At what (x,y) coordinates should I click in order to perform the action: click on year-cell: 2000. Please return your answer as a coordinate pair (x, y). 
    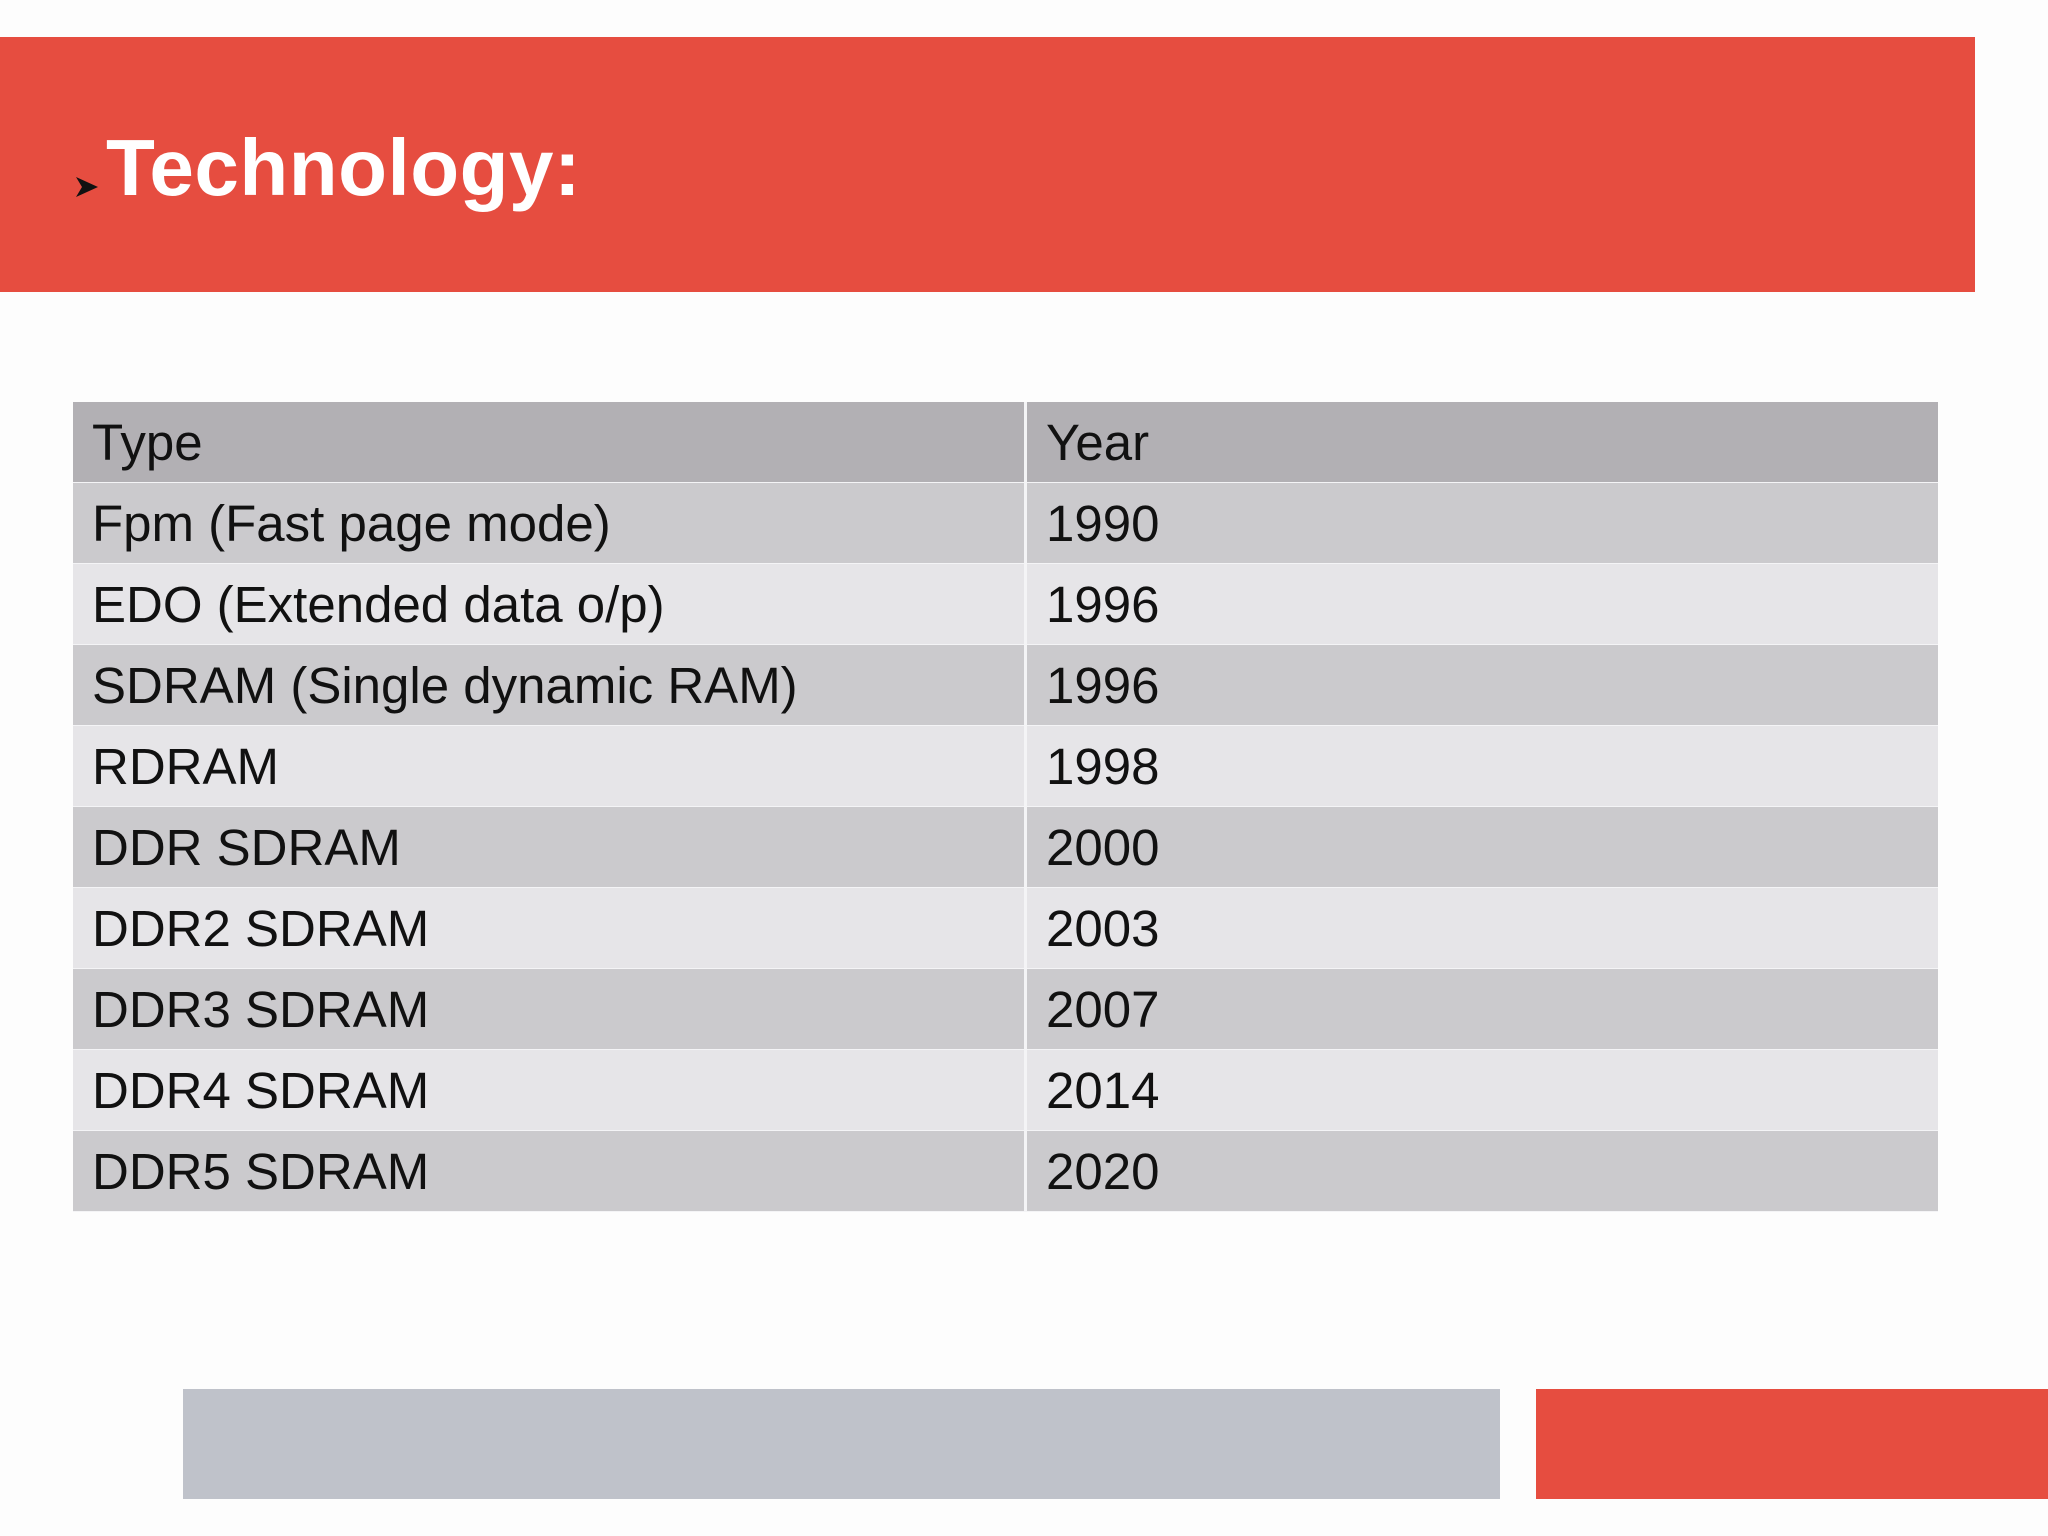
    Looking at the image, I should click on (1481, 847).